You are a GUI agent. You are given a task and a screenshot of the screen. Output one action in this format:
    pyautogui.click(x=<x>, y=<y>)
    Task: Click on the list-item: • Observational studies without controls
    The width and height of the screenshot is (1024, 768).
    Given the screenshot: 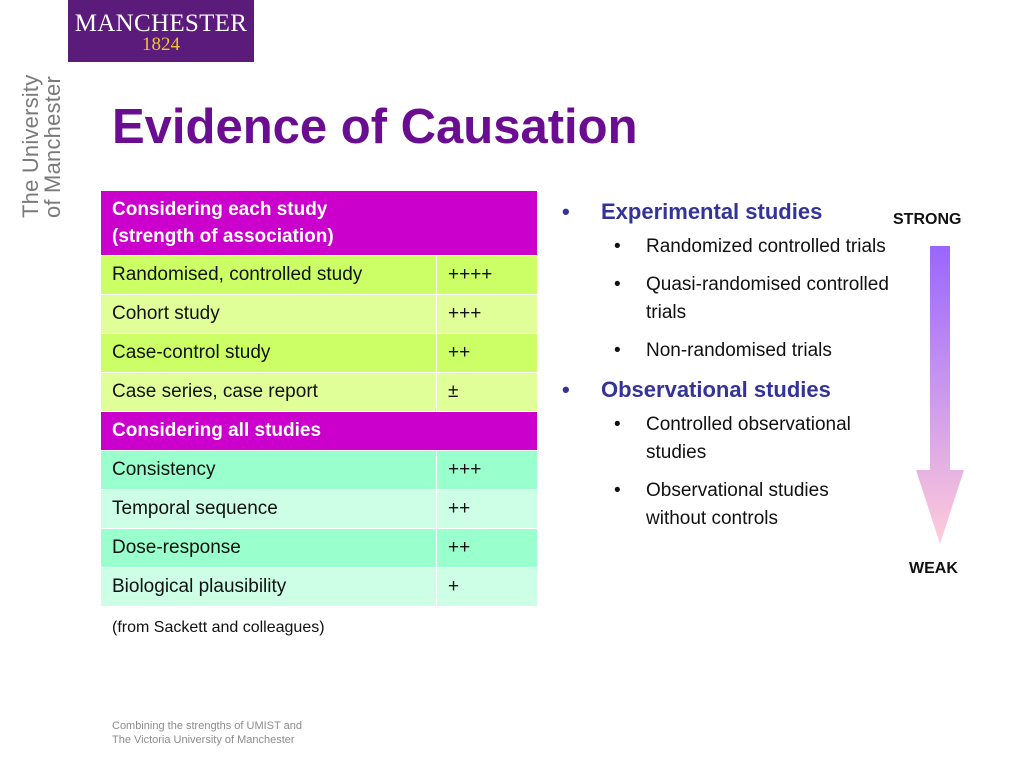 What is the action you would take?
    pyautogui.click(x=753, y=505)
    